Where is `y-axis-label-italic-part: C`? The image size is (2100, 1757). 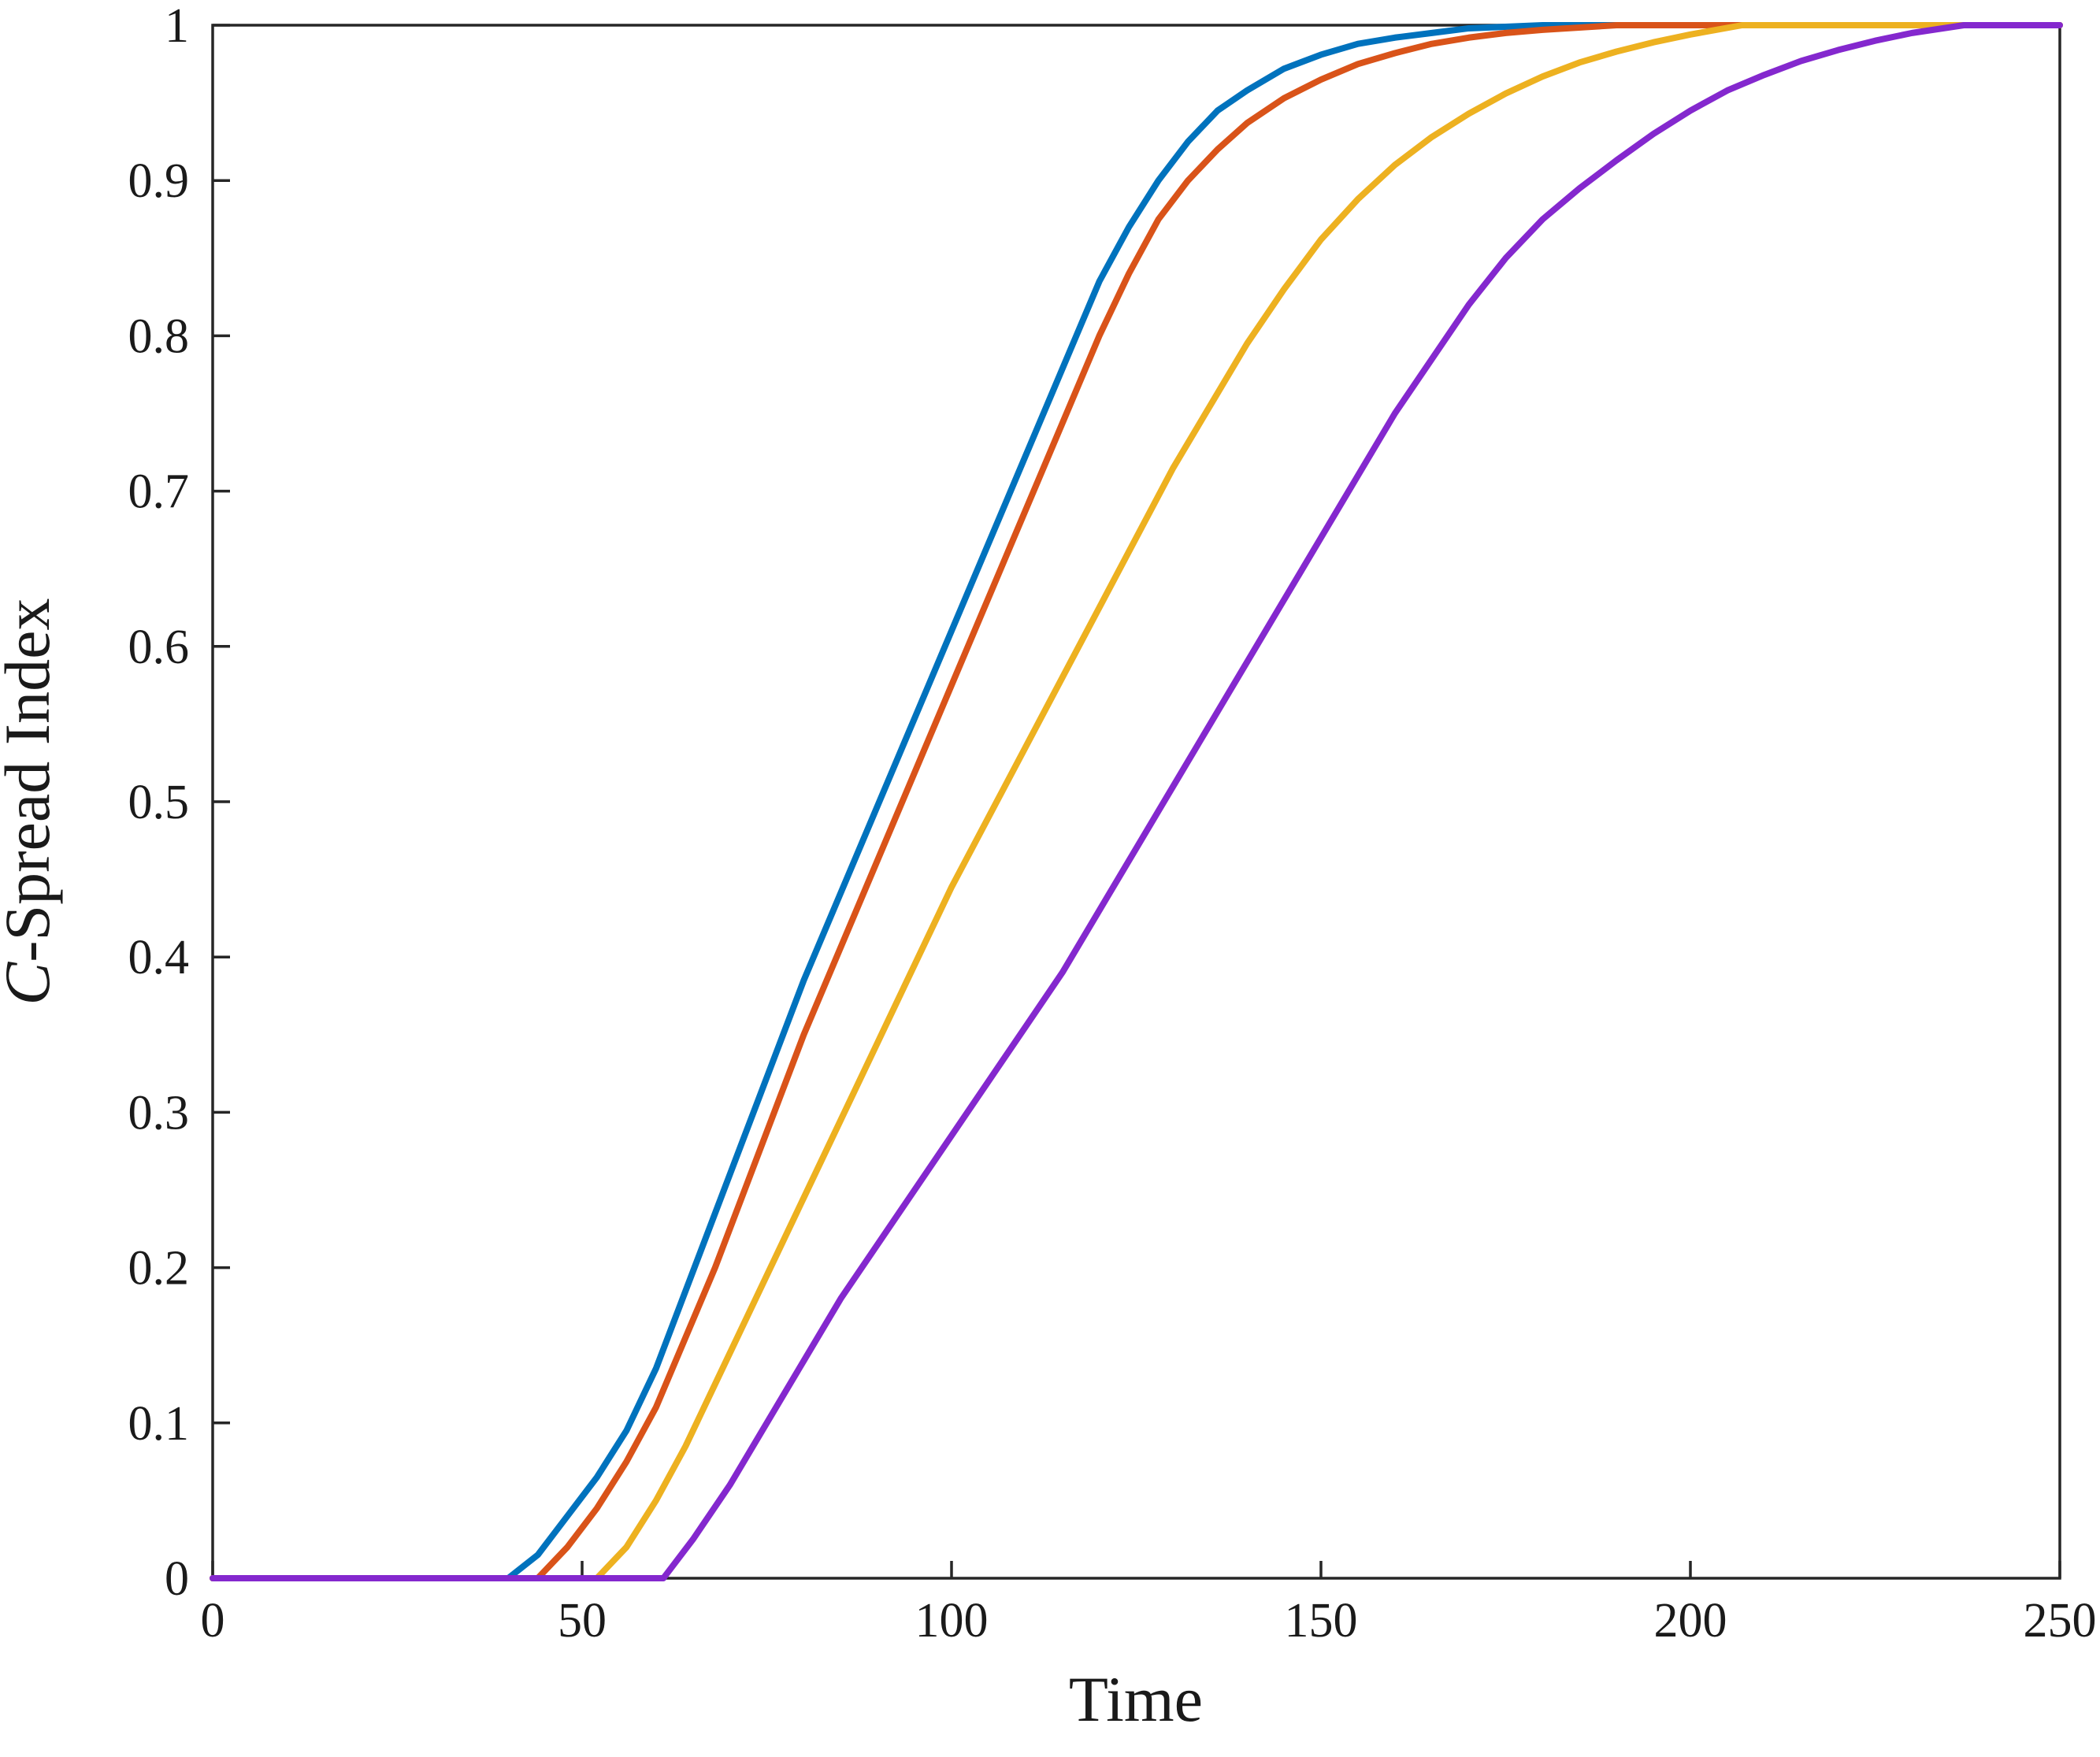 y-axis-label-italic-part: C is located at coordinates (31, 983).